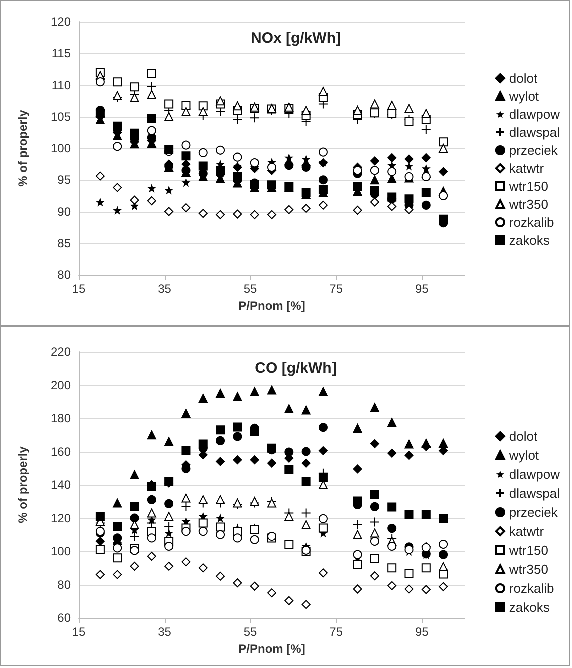  What do you see at coordinates (65, 211) in the screenshot?
I see `y-tick-label: 90` at bounding box center [65, 211].